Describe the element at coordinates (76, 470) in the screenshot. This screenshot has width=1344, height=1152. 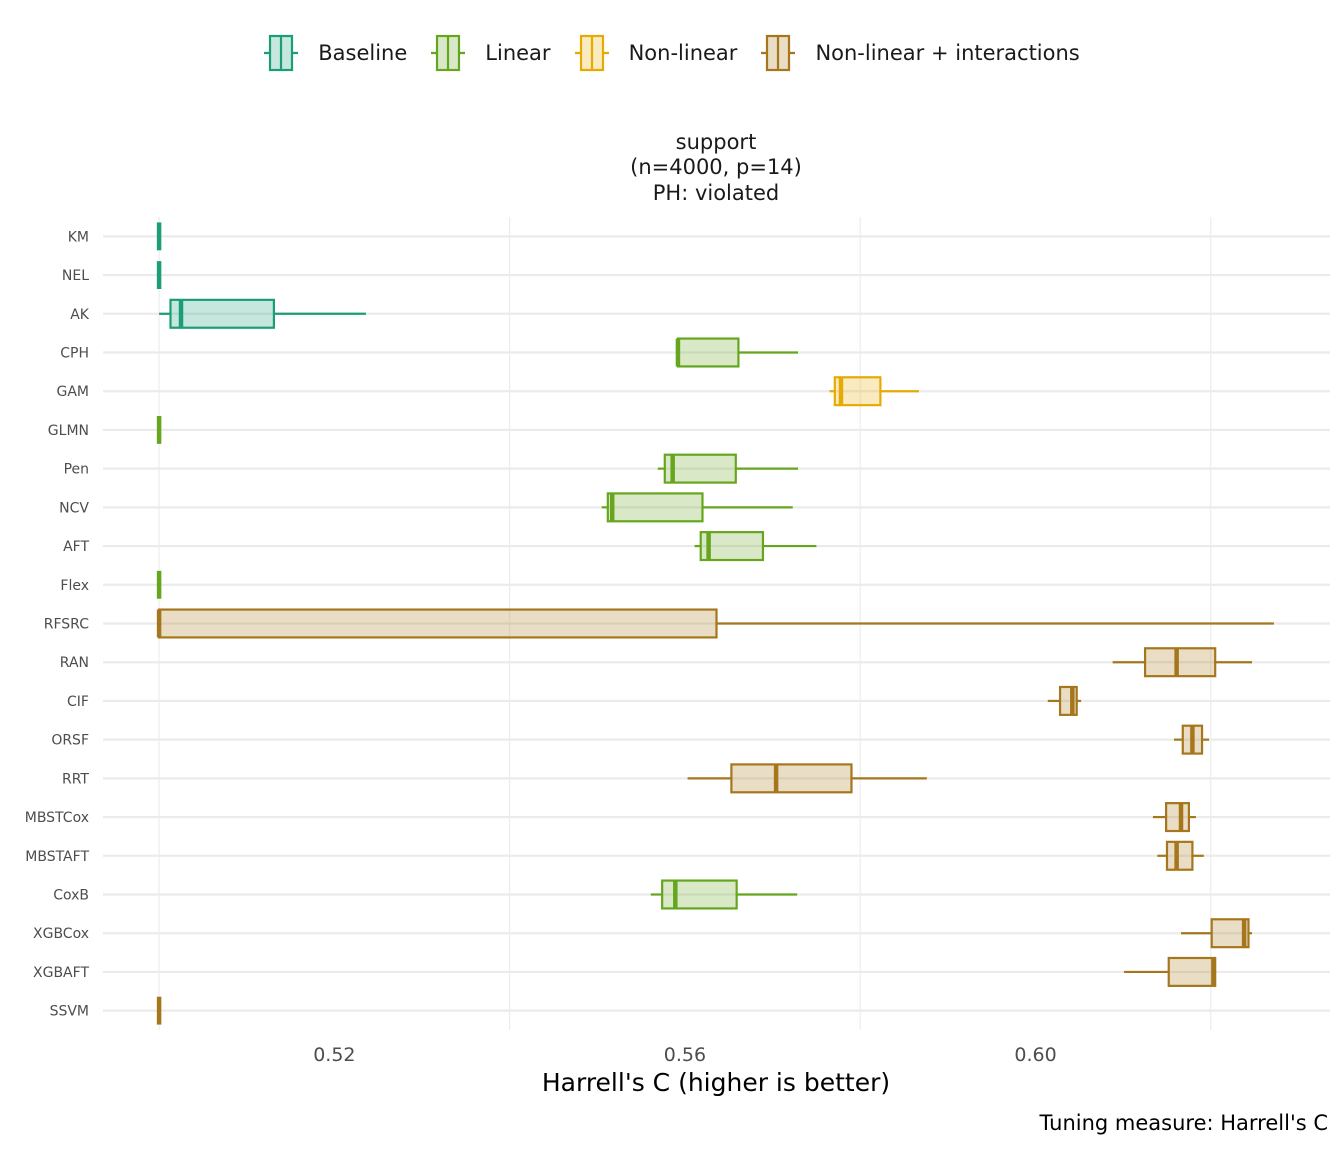
I see `y-tick-label: Pen` at that location.